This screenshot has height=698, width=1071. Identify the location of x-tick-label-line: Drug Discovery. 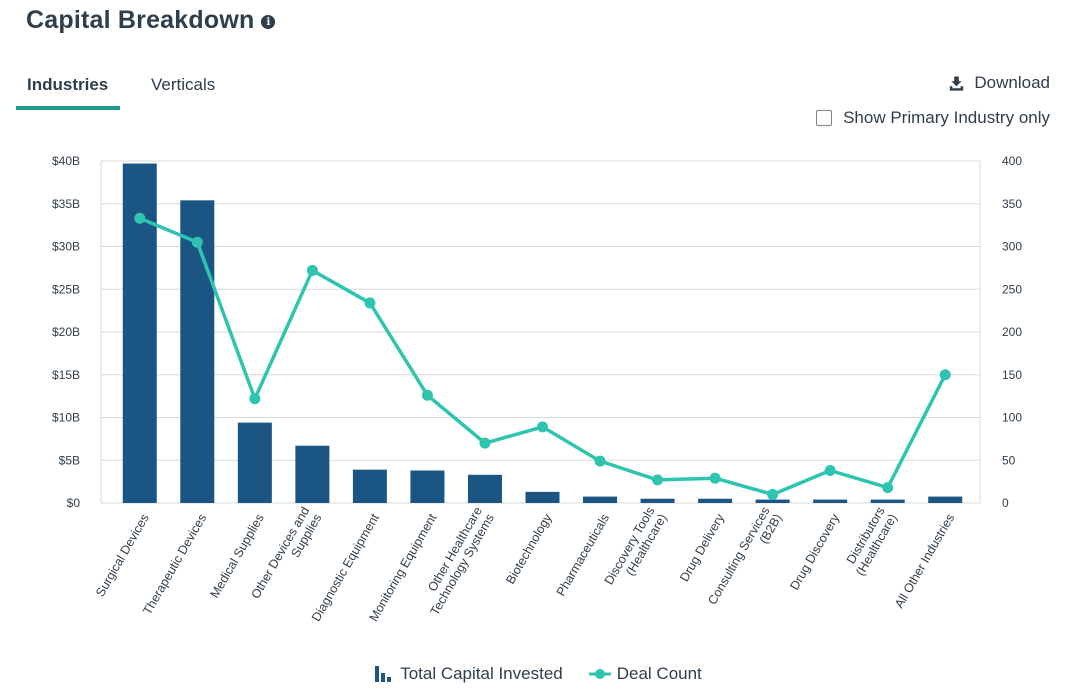
(814, 552).